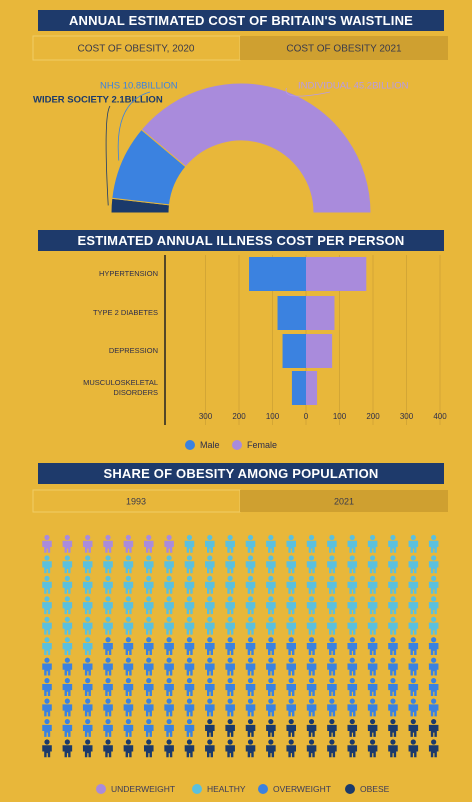 The width and height of the screenshot is (472, 802). Describe the element at coordinates (256, 148) in the screenshot. I see `donut-segment` at that location.